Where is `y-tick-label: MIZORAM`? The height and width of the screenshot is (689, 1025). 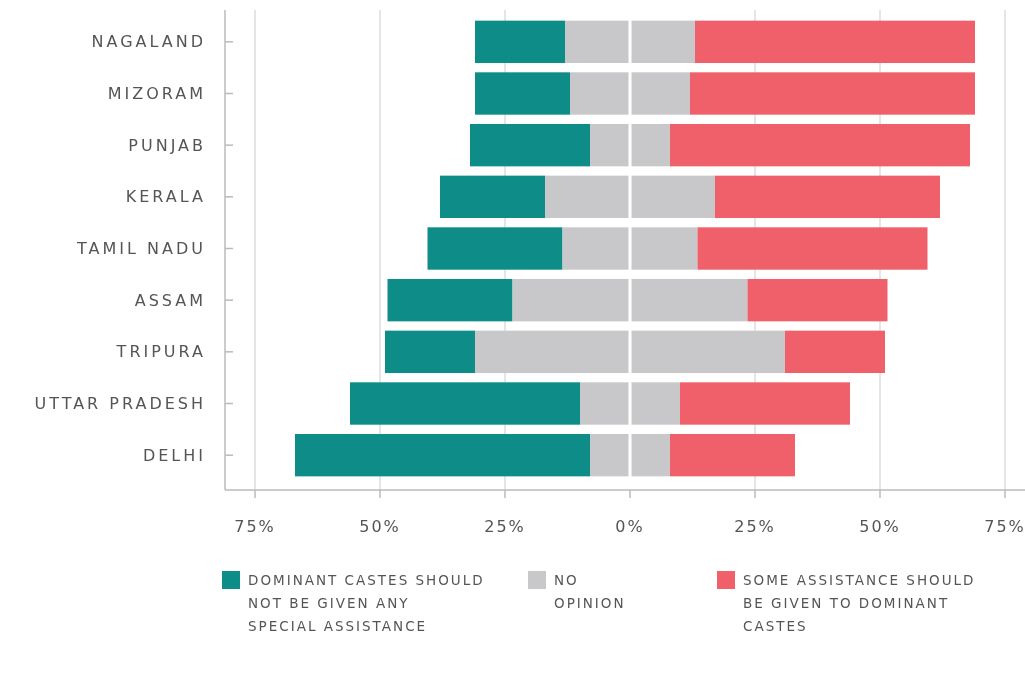
y-tick-label: MIZORAM is located at coordinates (156, 94).